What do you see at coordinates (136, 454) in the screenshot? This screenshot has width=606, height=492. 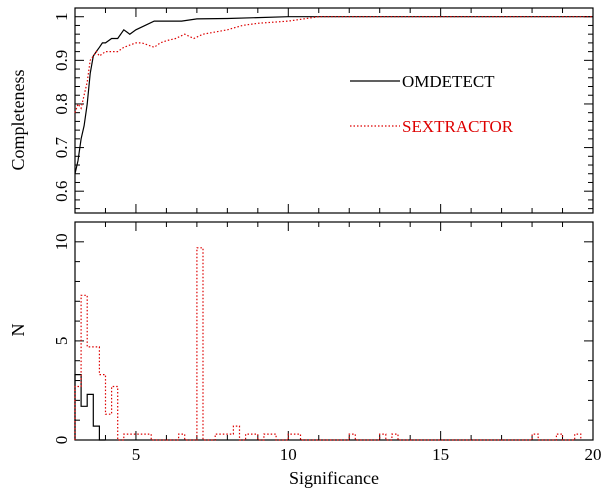 I see `x-tick-label: 5` at bounding box center [136, 454].